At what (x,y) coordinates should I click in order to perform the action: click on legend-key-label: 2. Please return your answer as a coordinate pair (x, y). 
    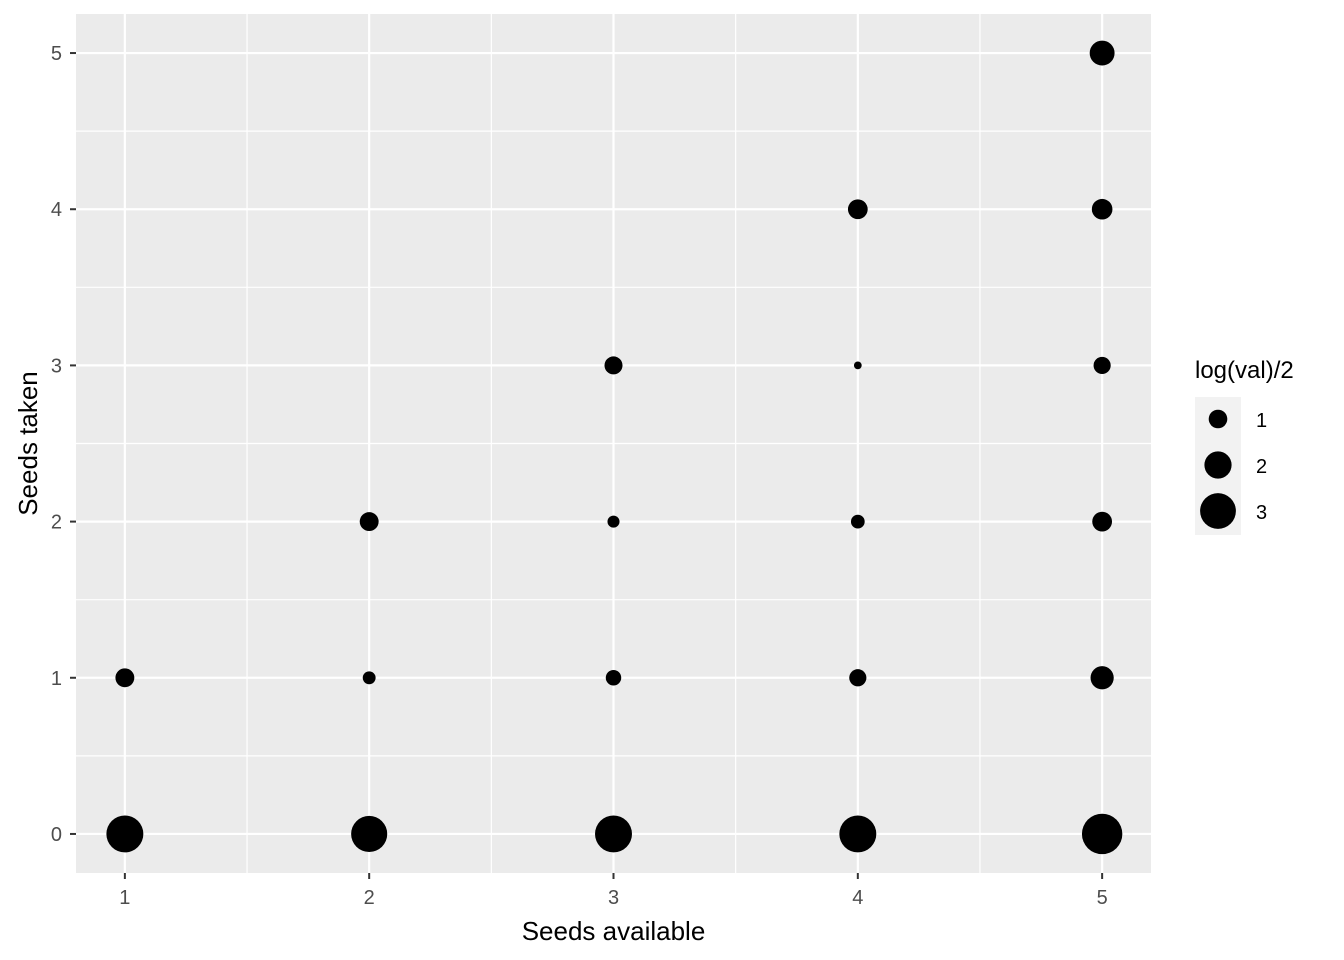
    Looking at the image, I should click on (1261, 467).